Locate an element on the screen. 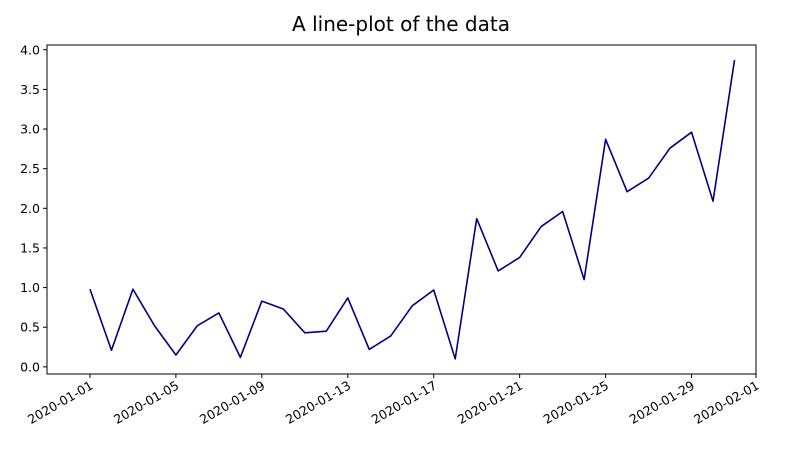 Image resolution: width=800 pixels, height=450 pixels. y-tick-label: 1.5 is located at coordinates (30, 247).